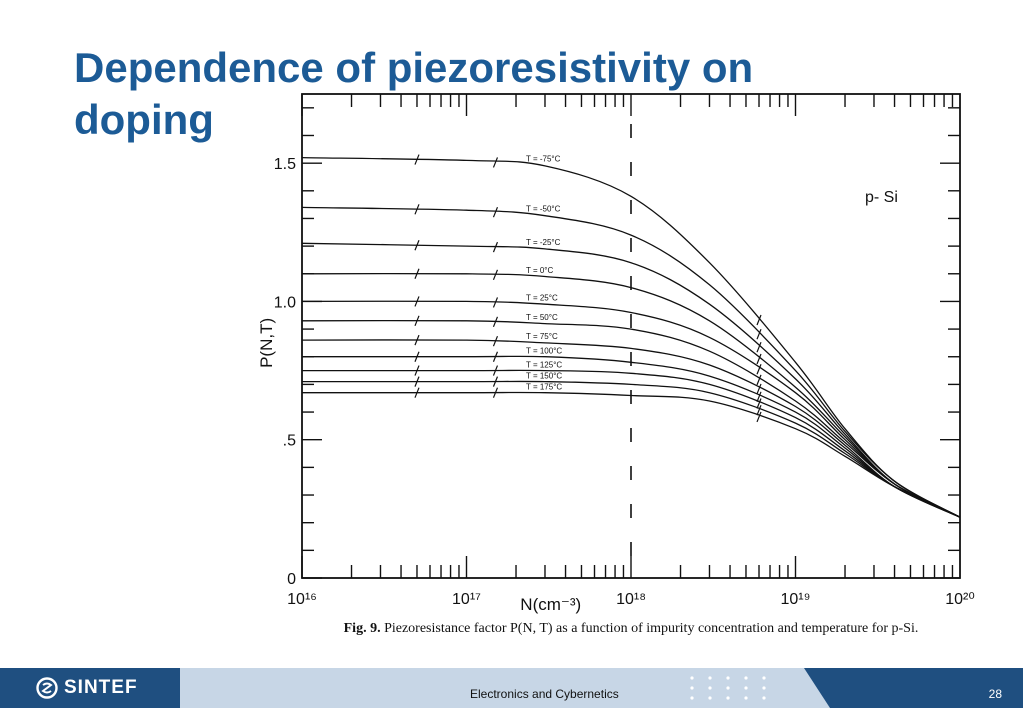  I want to click on slide-title: Dependence of piezoresistivity on doping, so click(414, 93).